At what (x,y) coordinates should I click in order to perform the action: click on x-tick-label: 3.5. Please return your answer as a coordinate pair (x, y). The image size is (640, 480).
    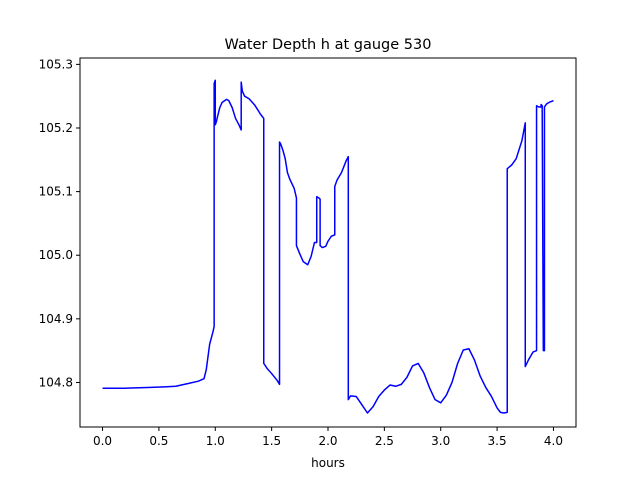
    Looking at the image, I should click on (497, 441).